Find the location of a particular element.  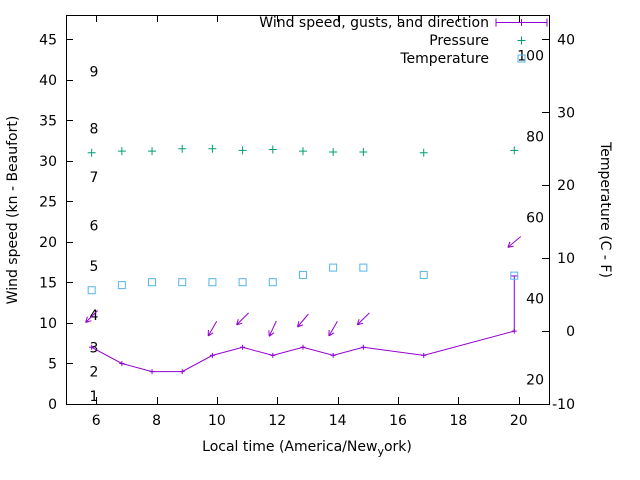

celsius-tick-label: 40 is located at coordinates (566, 40).